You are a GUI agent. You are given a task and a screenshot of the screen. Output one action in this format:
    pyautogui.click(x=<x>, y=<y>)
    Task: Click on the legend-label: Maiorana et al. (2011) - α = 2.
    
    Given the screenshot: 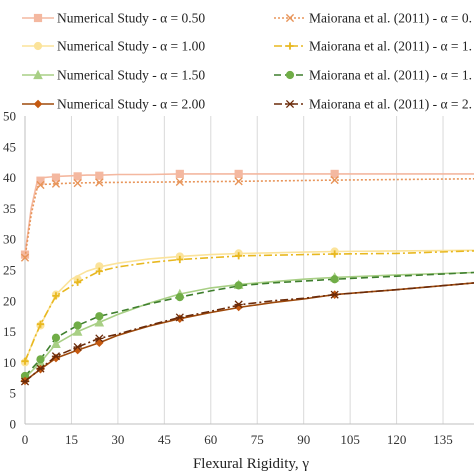 What is the action you would take?
    pyautogui.click(x=390, y=104)
    